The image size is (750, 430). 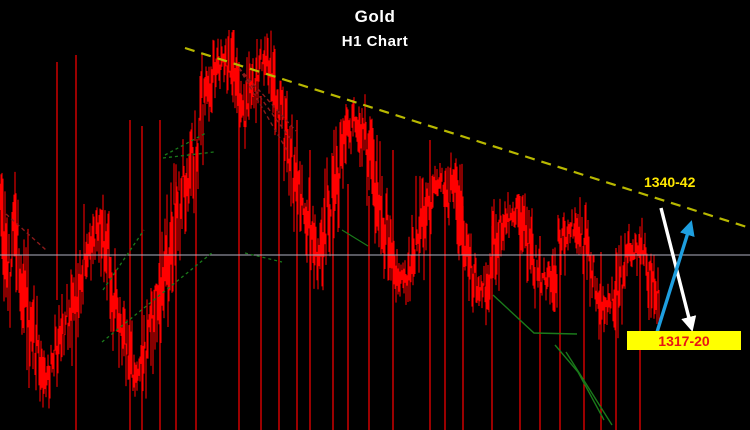 What do you see at coordinates (188, 155) in the screenshot?
I see `triangle-lower-dotted` at bounding box center [188, 155].